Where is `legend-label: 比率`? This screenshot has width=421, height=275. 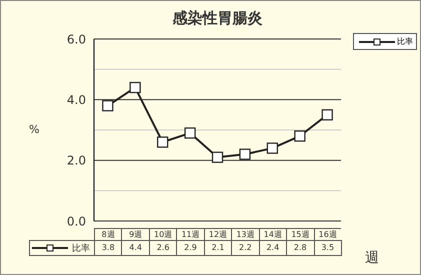
legend-label: 比率 is located at coordinates (404, 41).